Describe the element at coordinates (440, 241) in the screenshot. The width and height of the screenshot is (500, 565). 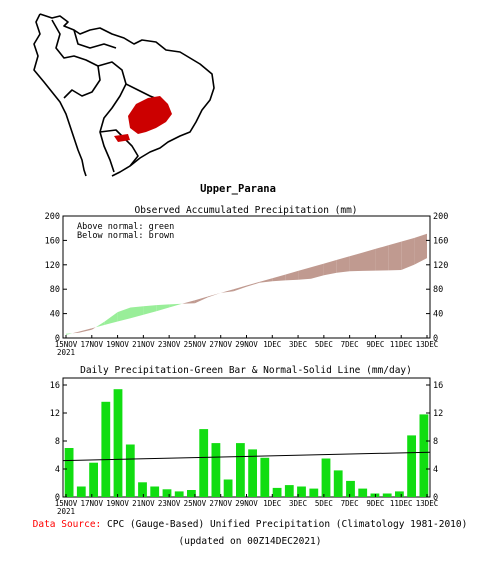
I see `y-tick-label-right: 160` at that location.